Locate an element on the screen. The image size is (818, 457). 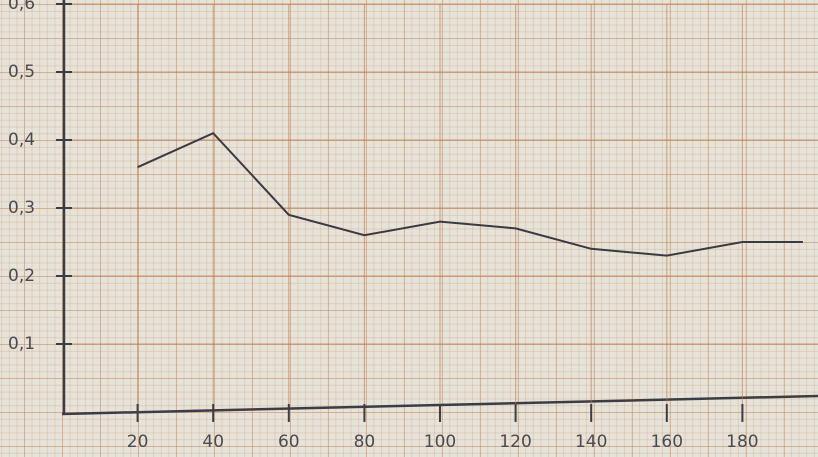
y-tick-label: 0,3 is located at coordinates (21, 208).